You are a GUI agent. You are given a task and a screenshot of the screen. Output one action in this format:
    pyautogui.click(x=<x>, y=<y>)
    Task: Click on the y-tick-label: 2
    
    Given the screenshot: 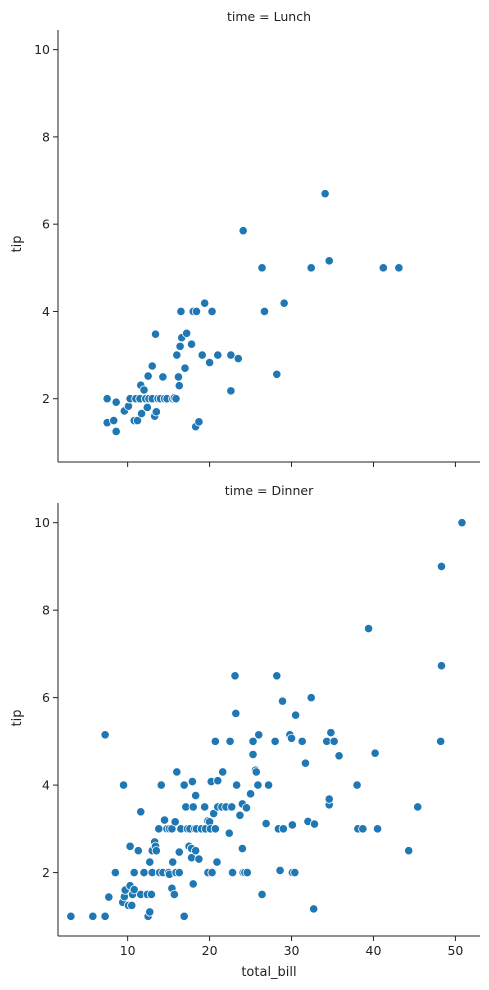 What is the action you would take?
    pyautogui.click(x=46, y=398)
    